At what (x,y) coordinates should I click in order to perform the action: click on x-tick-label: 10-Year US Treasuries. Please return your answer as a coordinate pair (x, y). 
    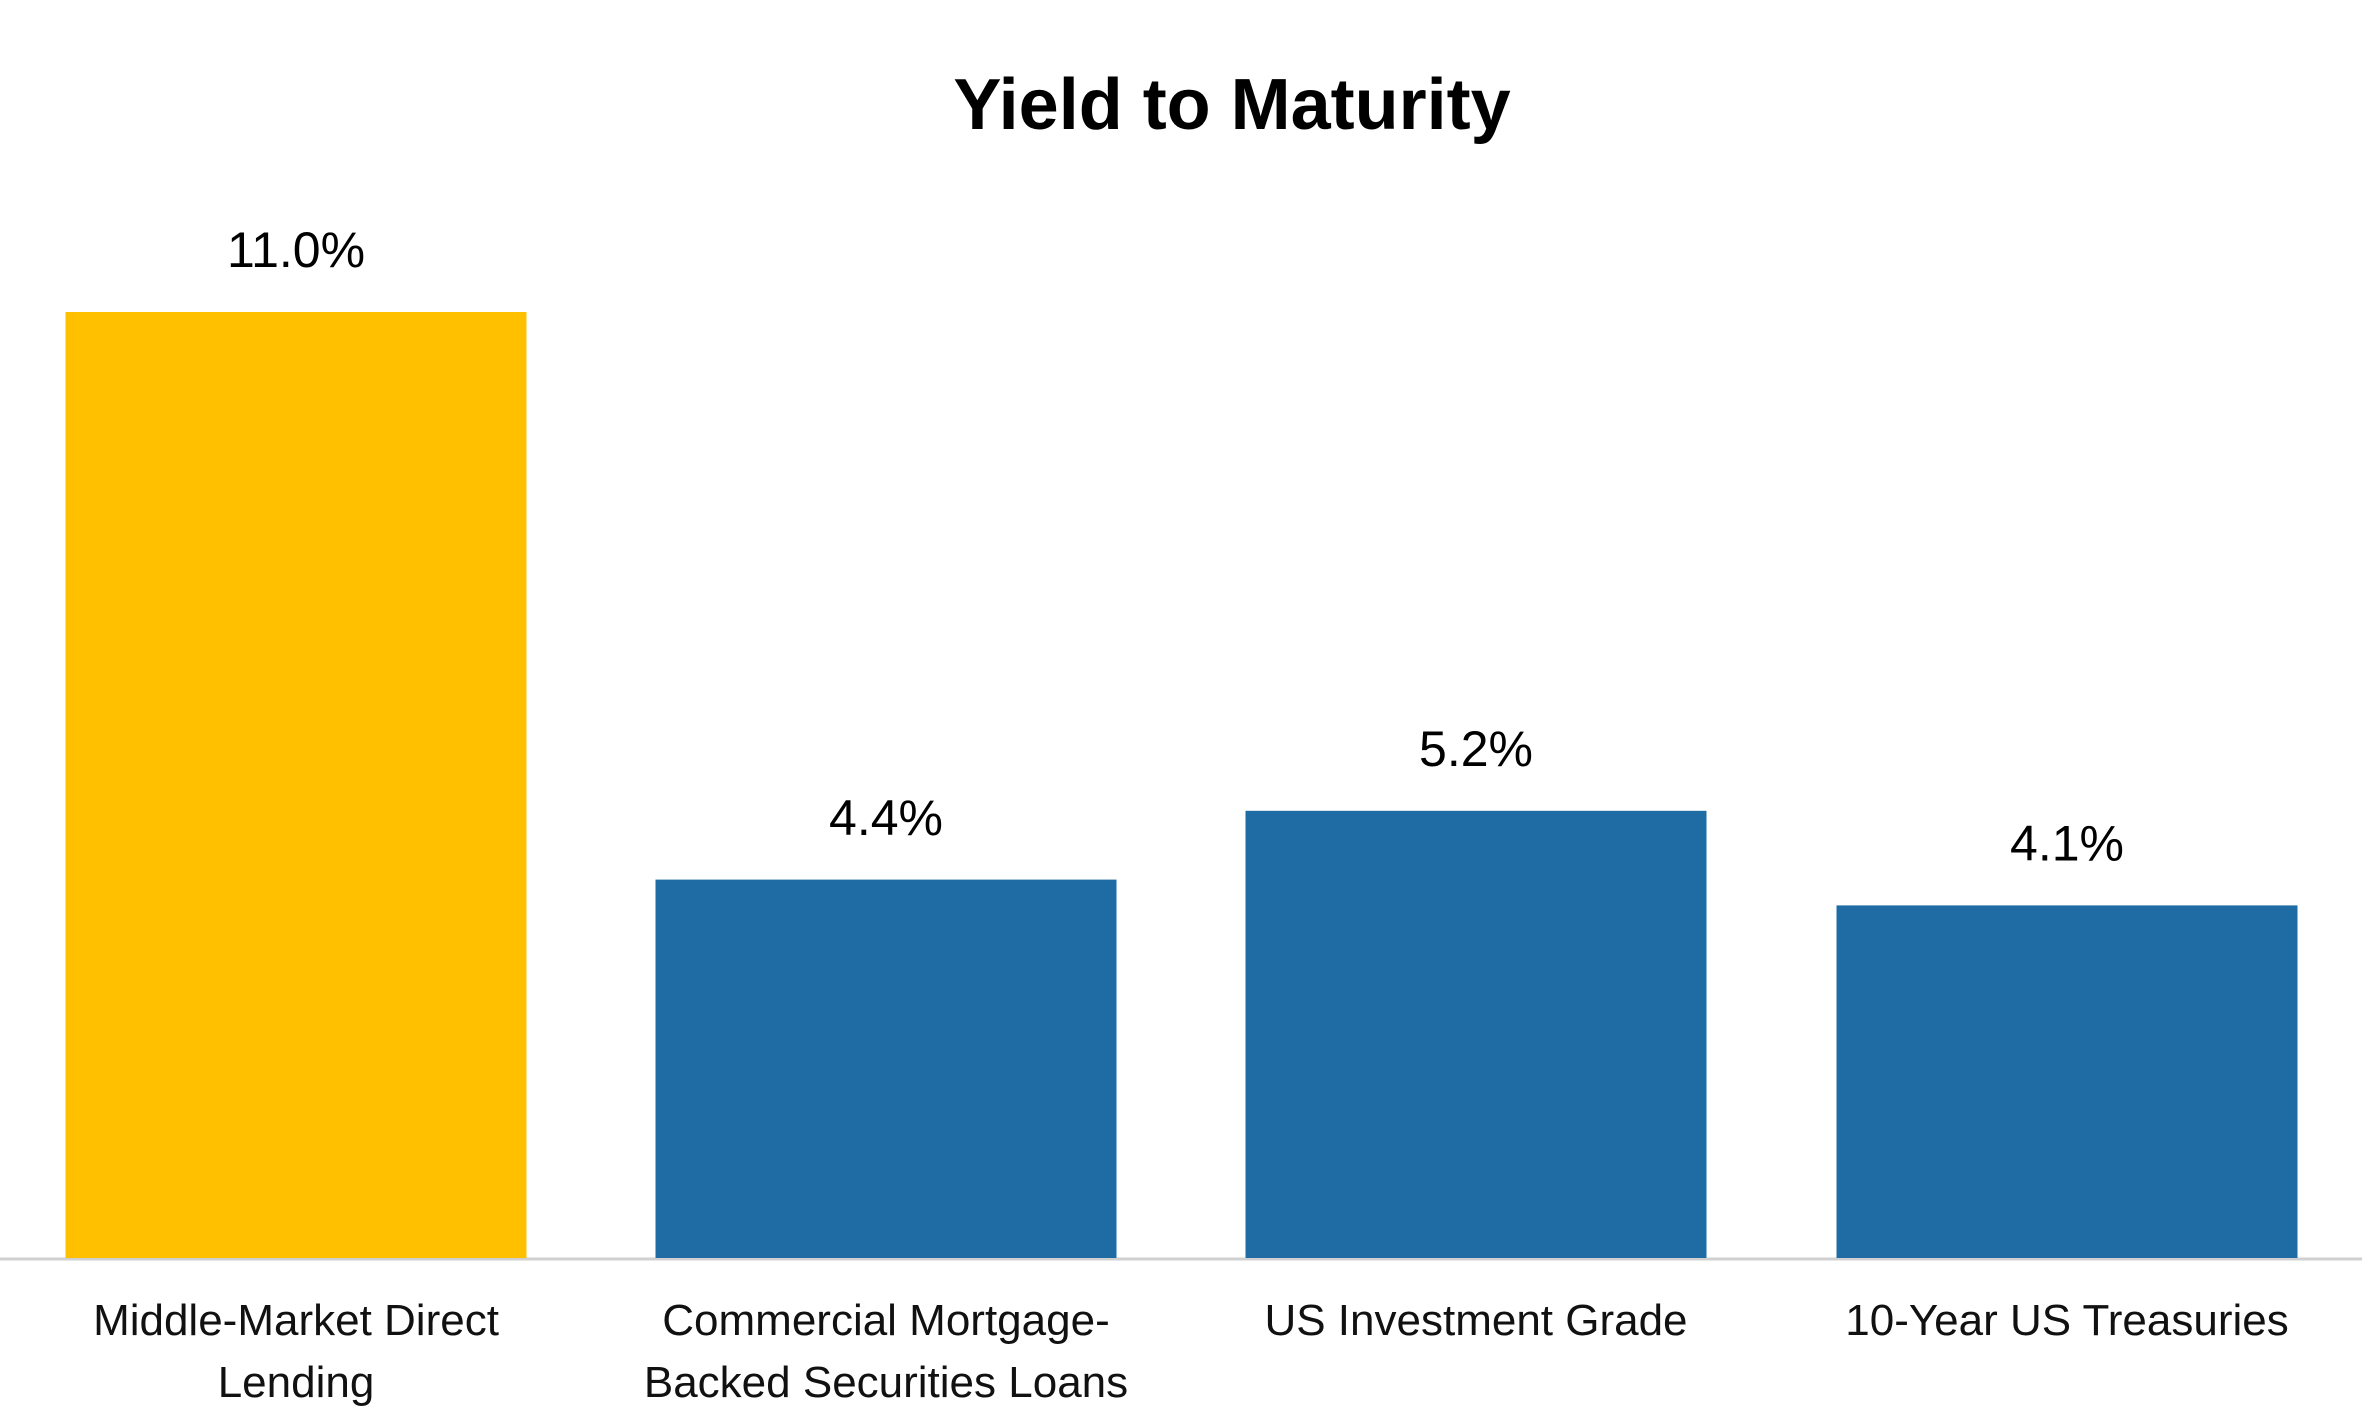
    Looking at the image, I should click on (2067, 1320).